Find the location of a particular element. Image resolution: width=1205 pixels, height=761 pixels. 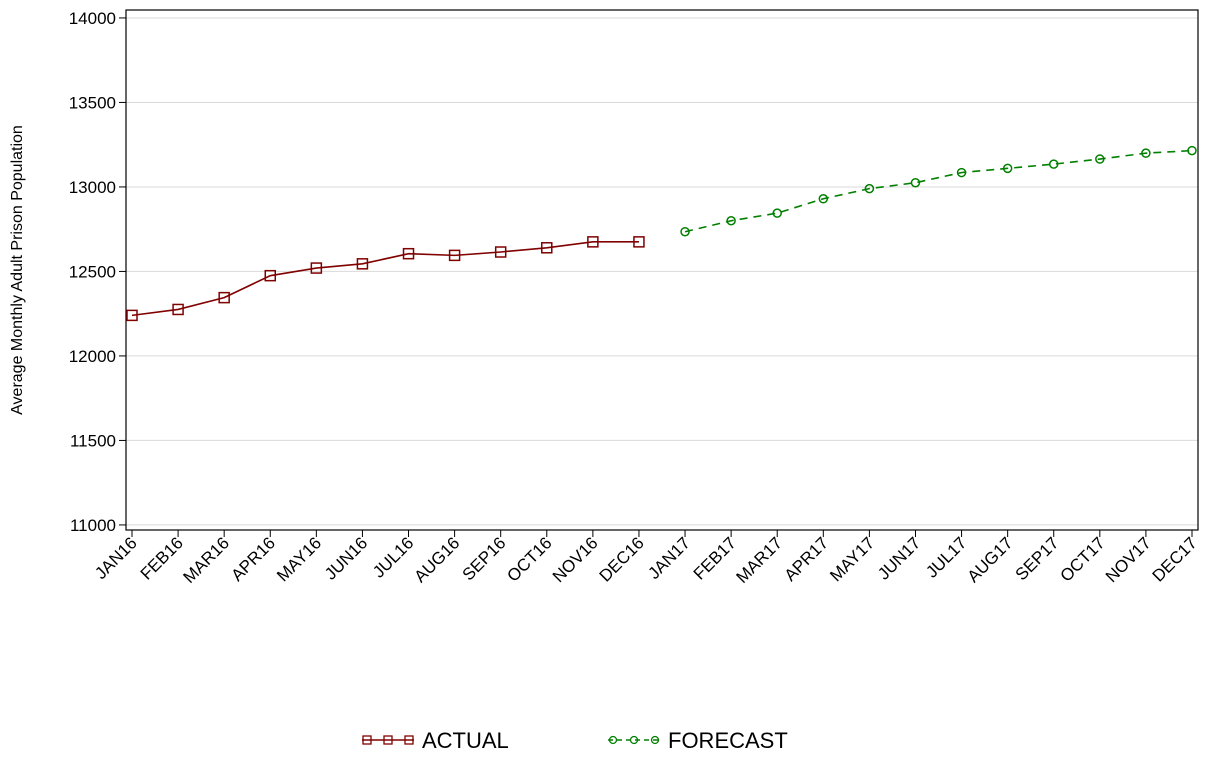

y-tick-label: 14000 is located at coordinates (92, 18).